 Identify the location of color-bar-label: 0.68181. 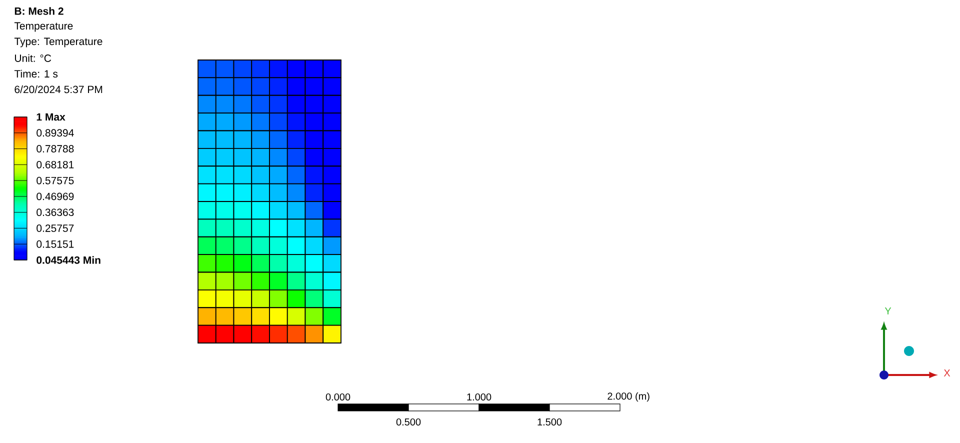
(55, 164).